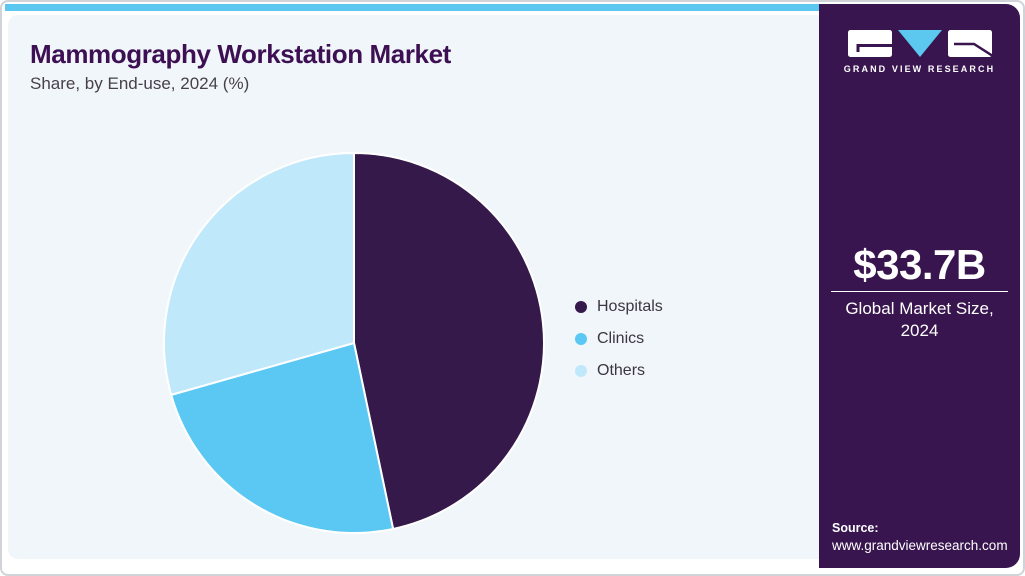  Describe the element at coordinates (919, 308) in the screenshot. I see `market-size-caption-1: Global Market Size,` at that location.